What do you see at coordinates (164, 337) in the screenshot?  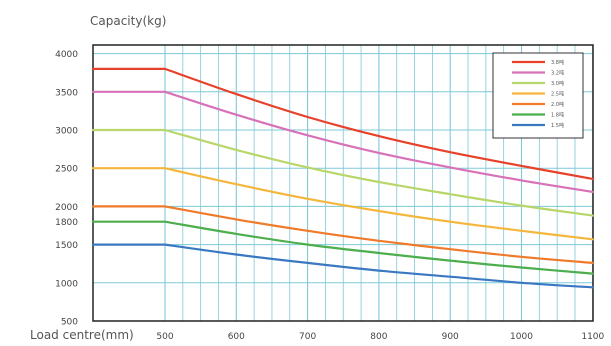 I see `x-tick-label: 500` at bounding box center [164, 337].